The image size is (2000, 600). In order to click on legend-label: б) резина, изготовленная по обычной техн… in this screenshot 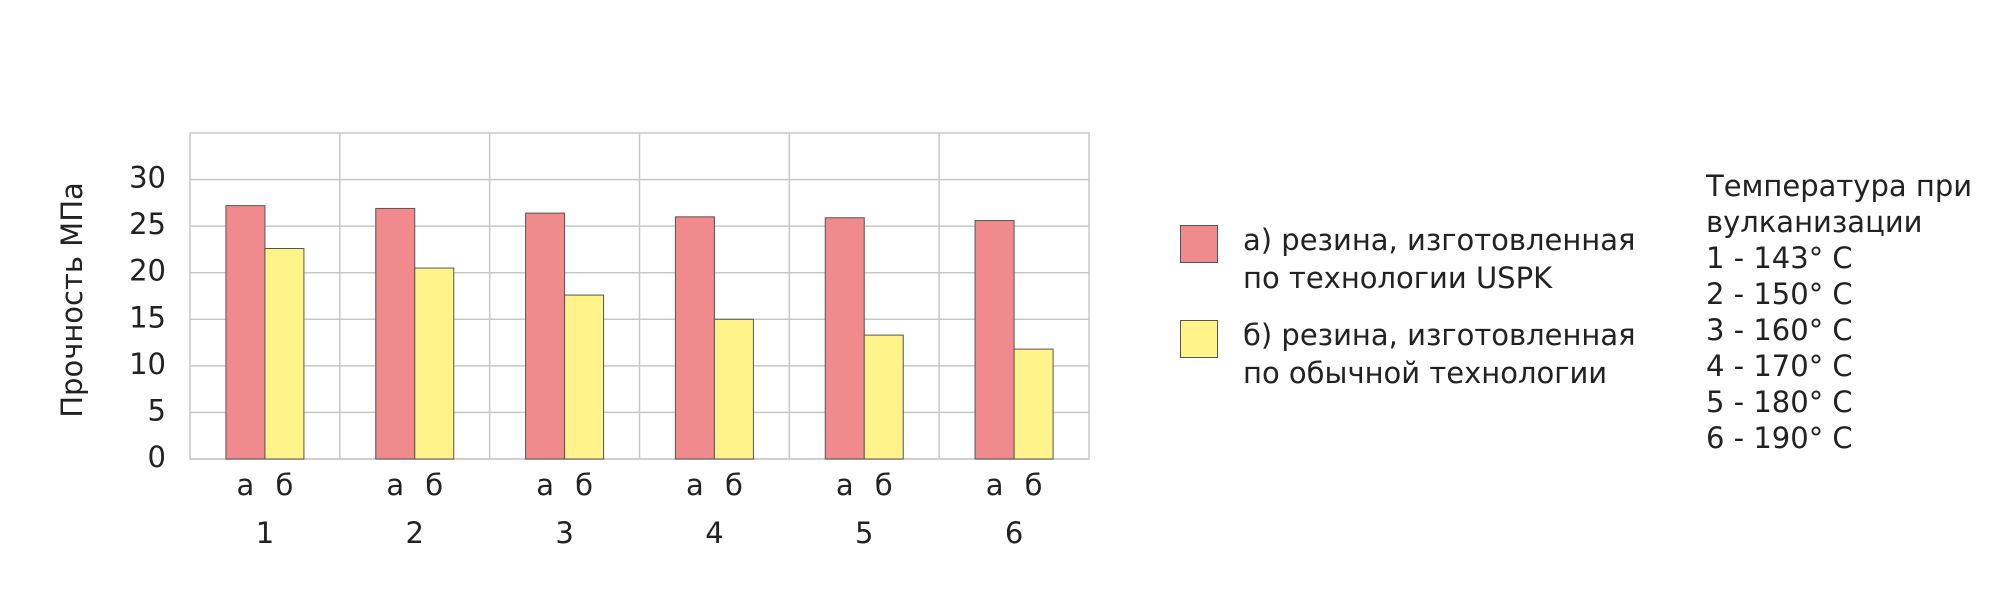, I will do `click(1439, 354)`.